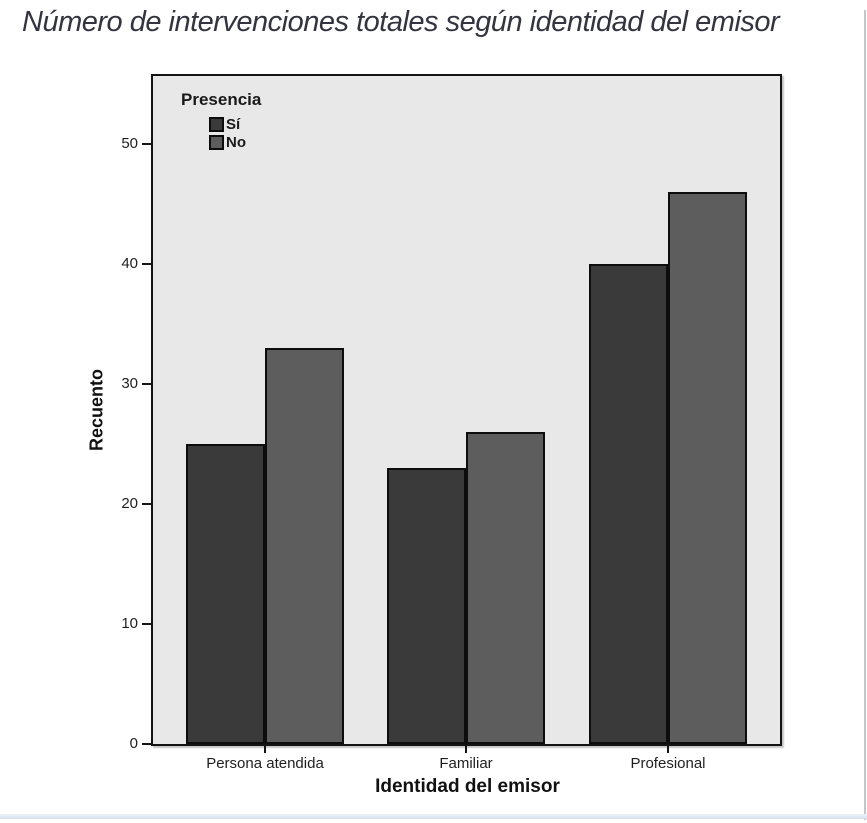 The height and width of the screenshot is (823, 867). I want to click on x-category-label: Familiar, so click(466, 763).